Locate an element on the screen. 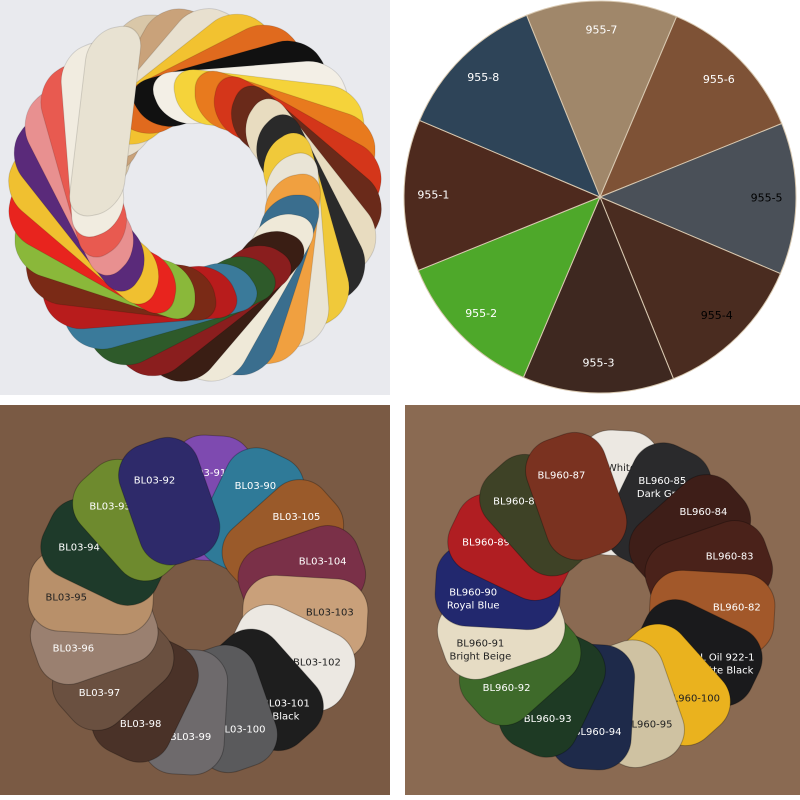  swatch-label: BL03-90 is located at coordinates (256, 486).